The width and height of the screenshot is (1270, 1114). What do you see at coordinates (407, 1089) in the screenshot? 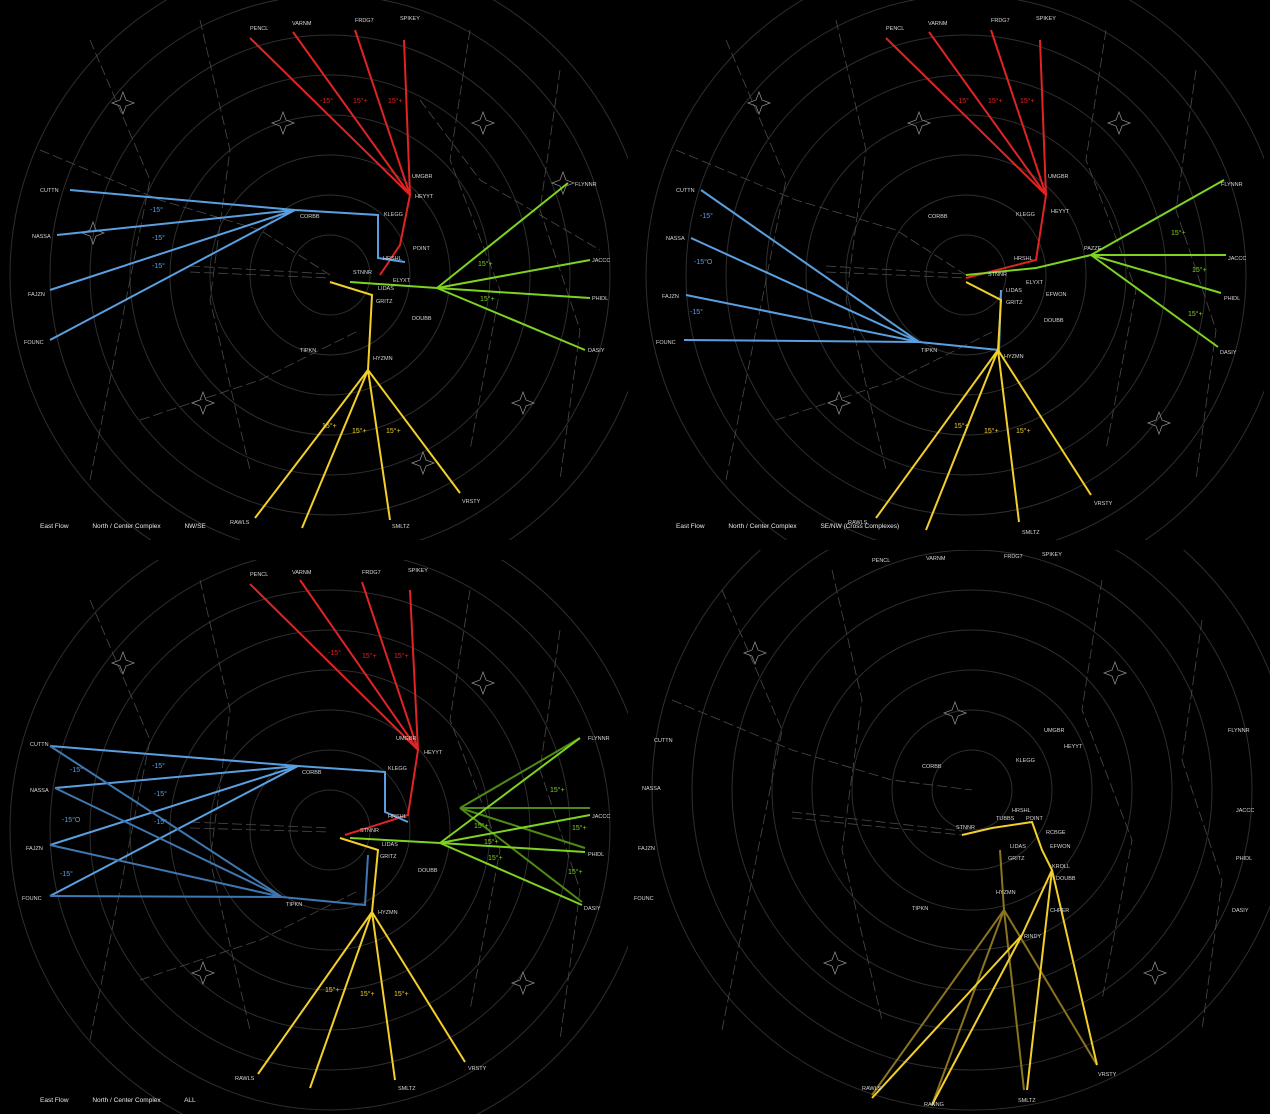
I see `fix-label: SMLTZ` at bounding box center [407, 1089].